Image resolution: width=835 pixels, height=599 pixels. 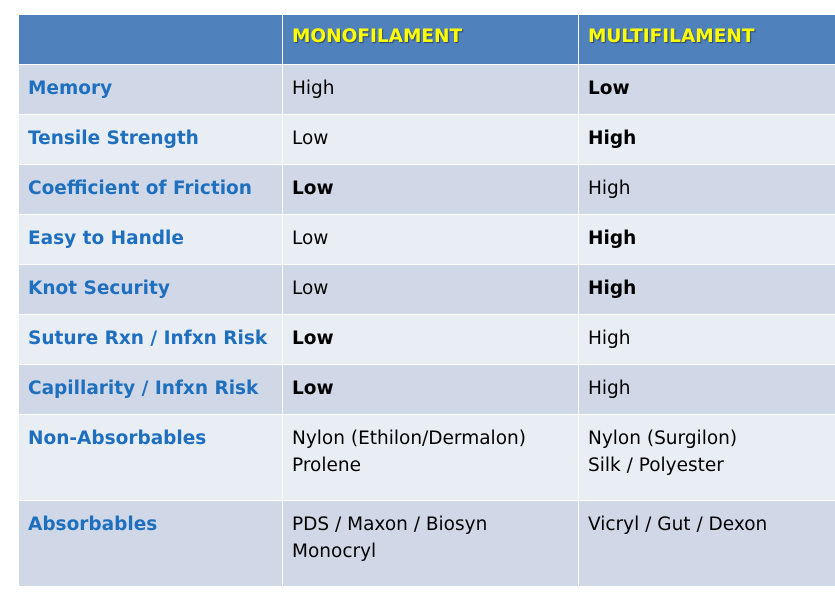 What do you see at coordinates (430, 89) in the screenshot?
I see `monofilament-cell: High` at bounding box center [430, 89].